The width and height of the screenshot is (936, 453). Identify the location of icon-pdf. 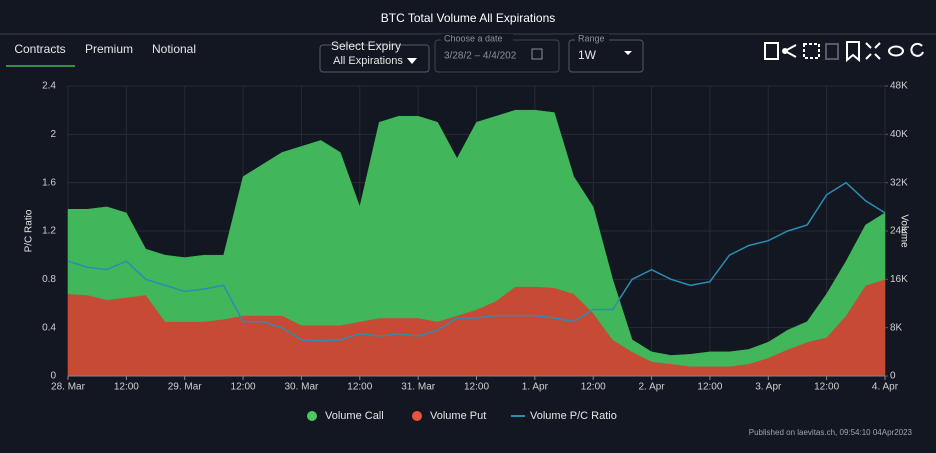
(832, 51).